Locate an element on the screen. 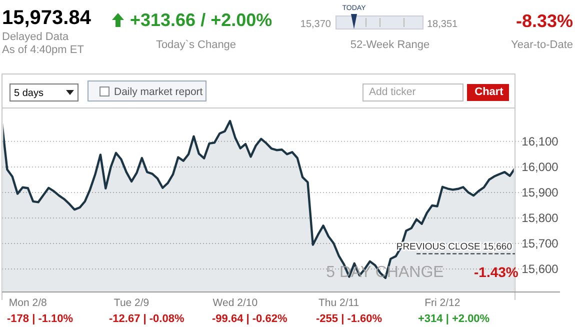  text: +313.66 / +2.00% is located at coordinates (201, 20).